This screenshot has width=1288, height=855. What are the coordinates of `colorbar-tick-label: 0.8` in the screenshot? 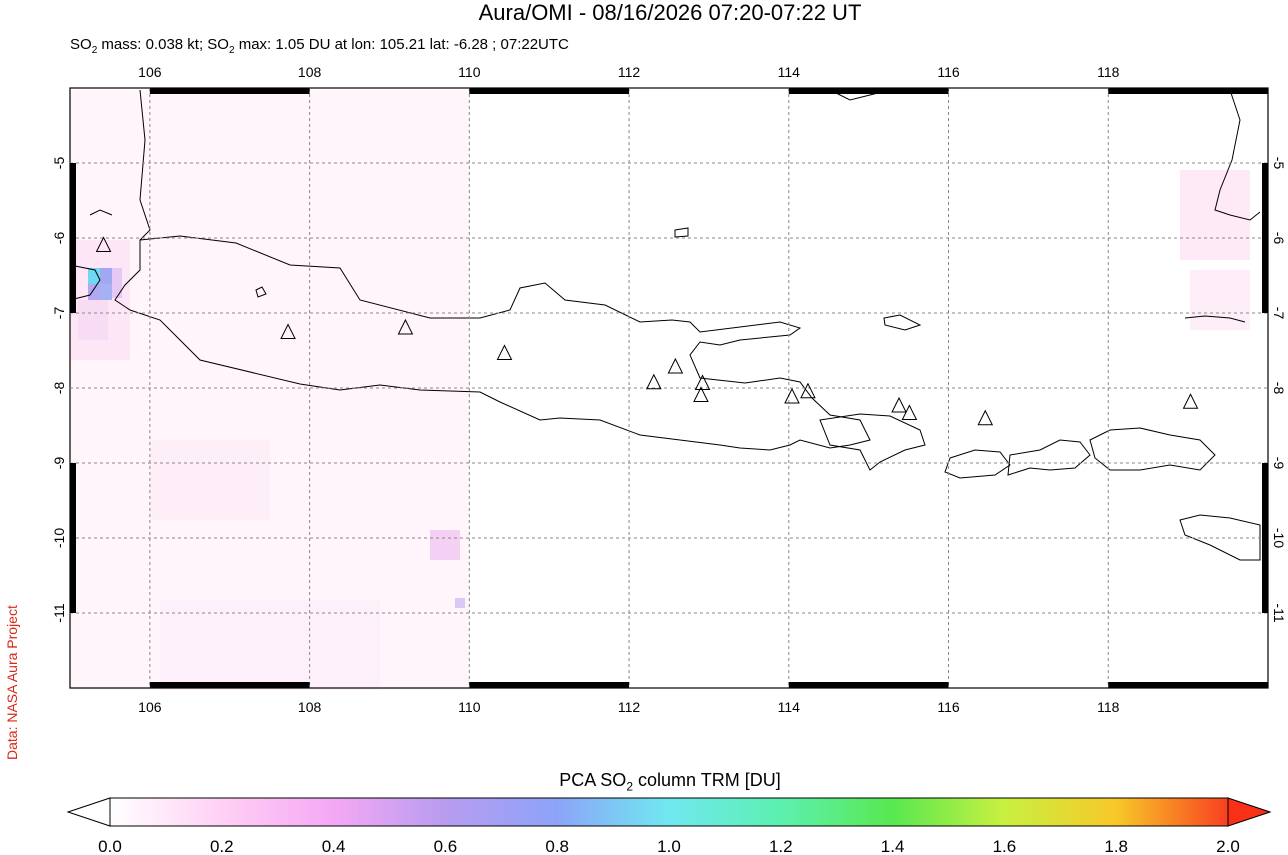 It's located at (557, 846).